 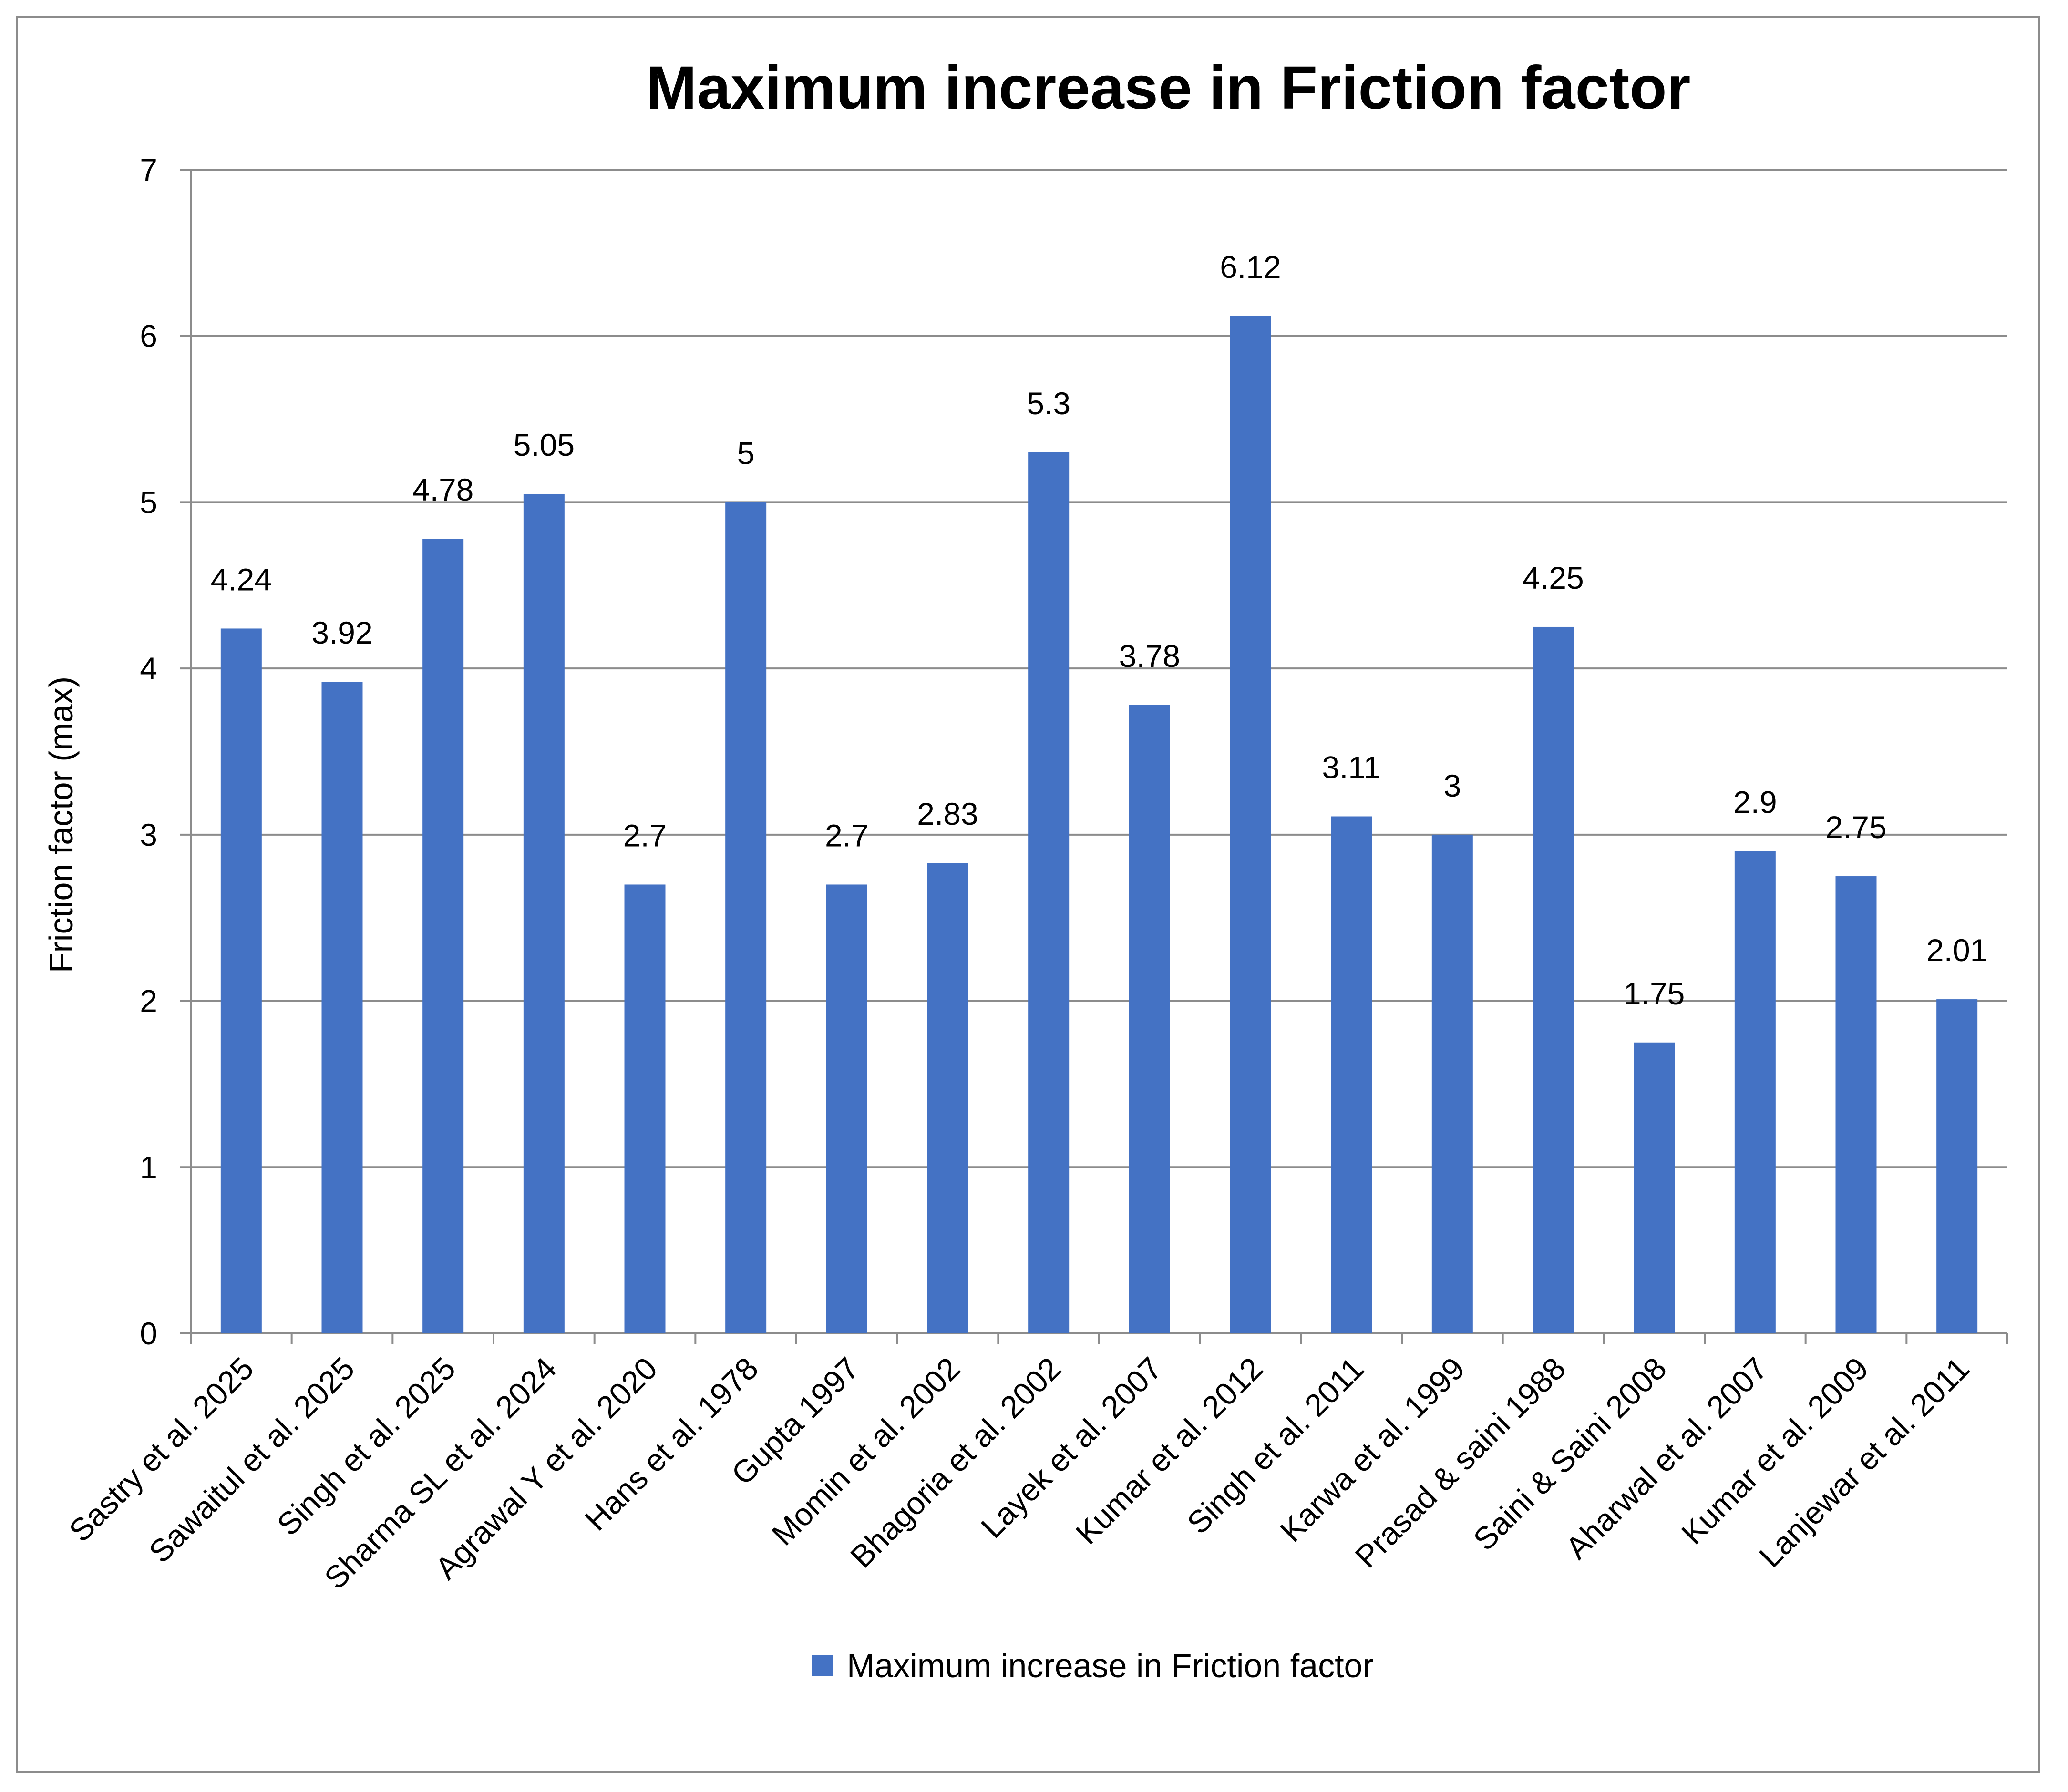 I want to click on x-tick-label: Karwa et al. 1999, so click(x=1372, y=1450).